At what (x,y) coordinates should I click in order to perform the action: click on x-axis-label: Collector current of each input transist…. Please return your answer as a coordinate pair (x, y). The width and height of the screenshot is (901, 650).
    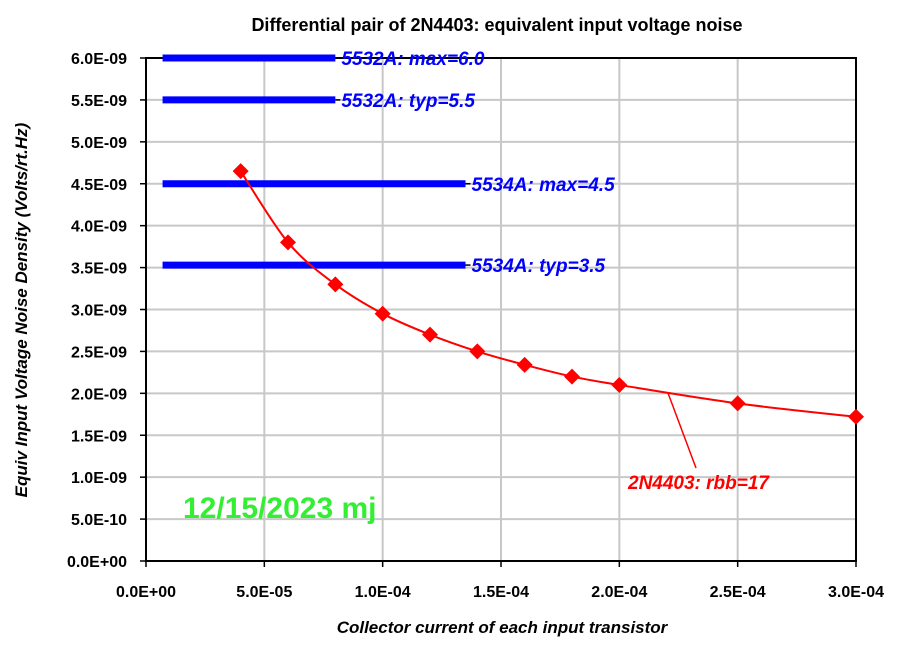
    Looking at the image, I should click on (503, 627).